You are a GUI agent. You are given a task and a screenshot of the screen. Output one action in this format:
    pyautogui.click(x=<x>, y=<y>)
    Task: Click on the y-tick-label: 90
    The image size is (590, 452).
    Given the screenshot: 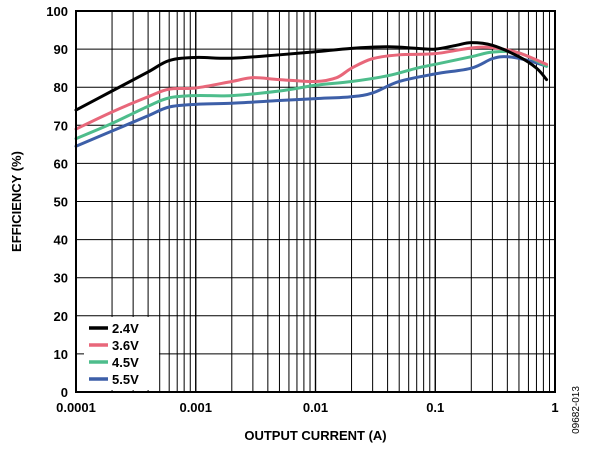 What is the action you would take?
    pyautogui.click(x=61, y=49)
    